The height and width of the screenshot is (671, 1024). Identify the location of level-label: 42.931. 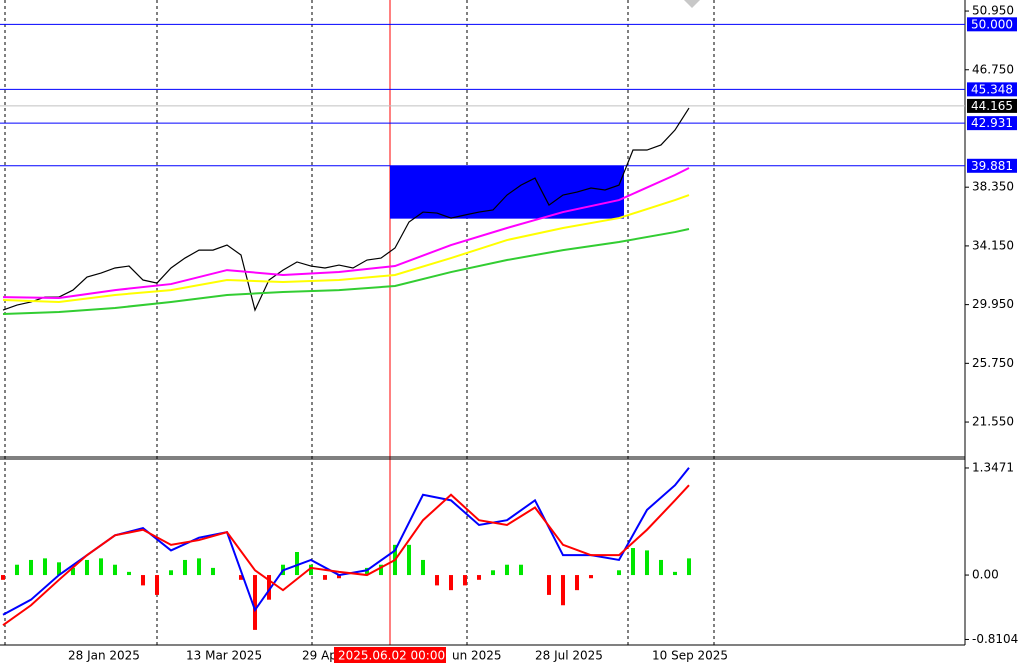
(992, 123).